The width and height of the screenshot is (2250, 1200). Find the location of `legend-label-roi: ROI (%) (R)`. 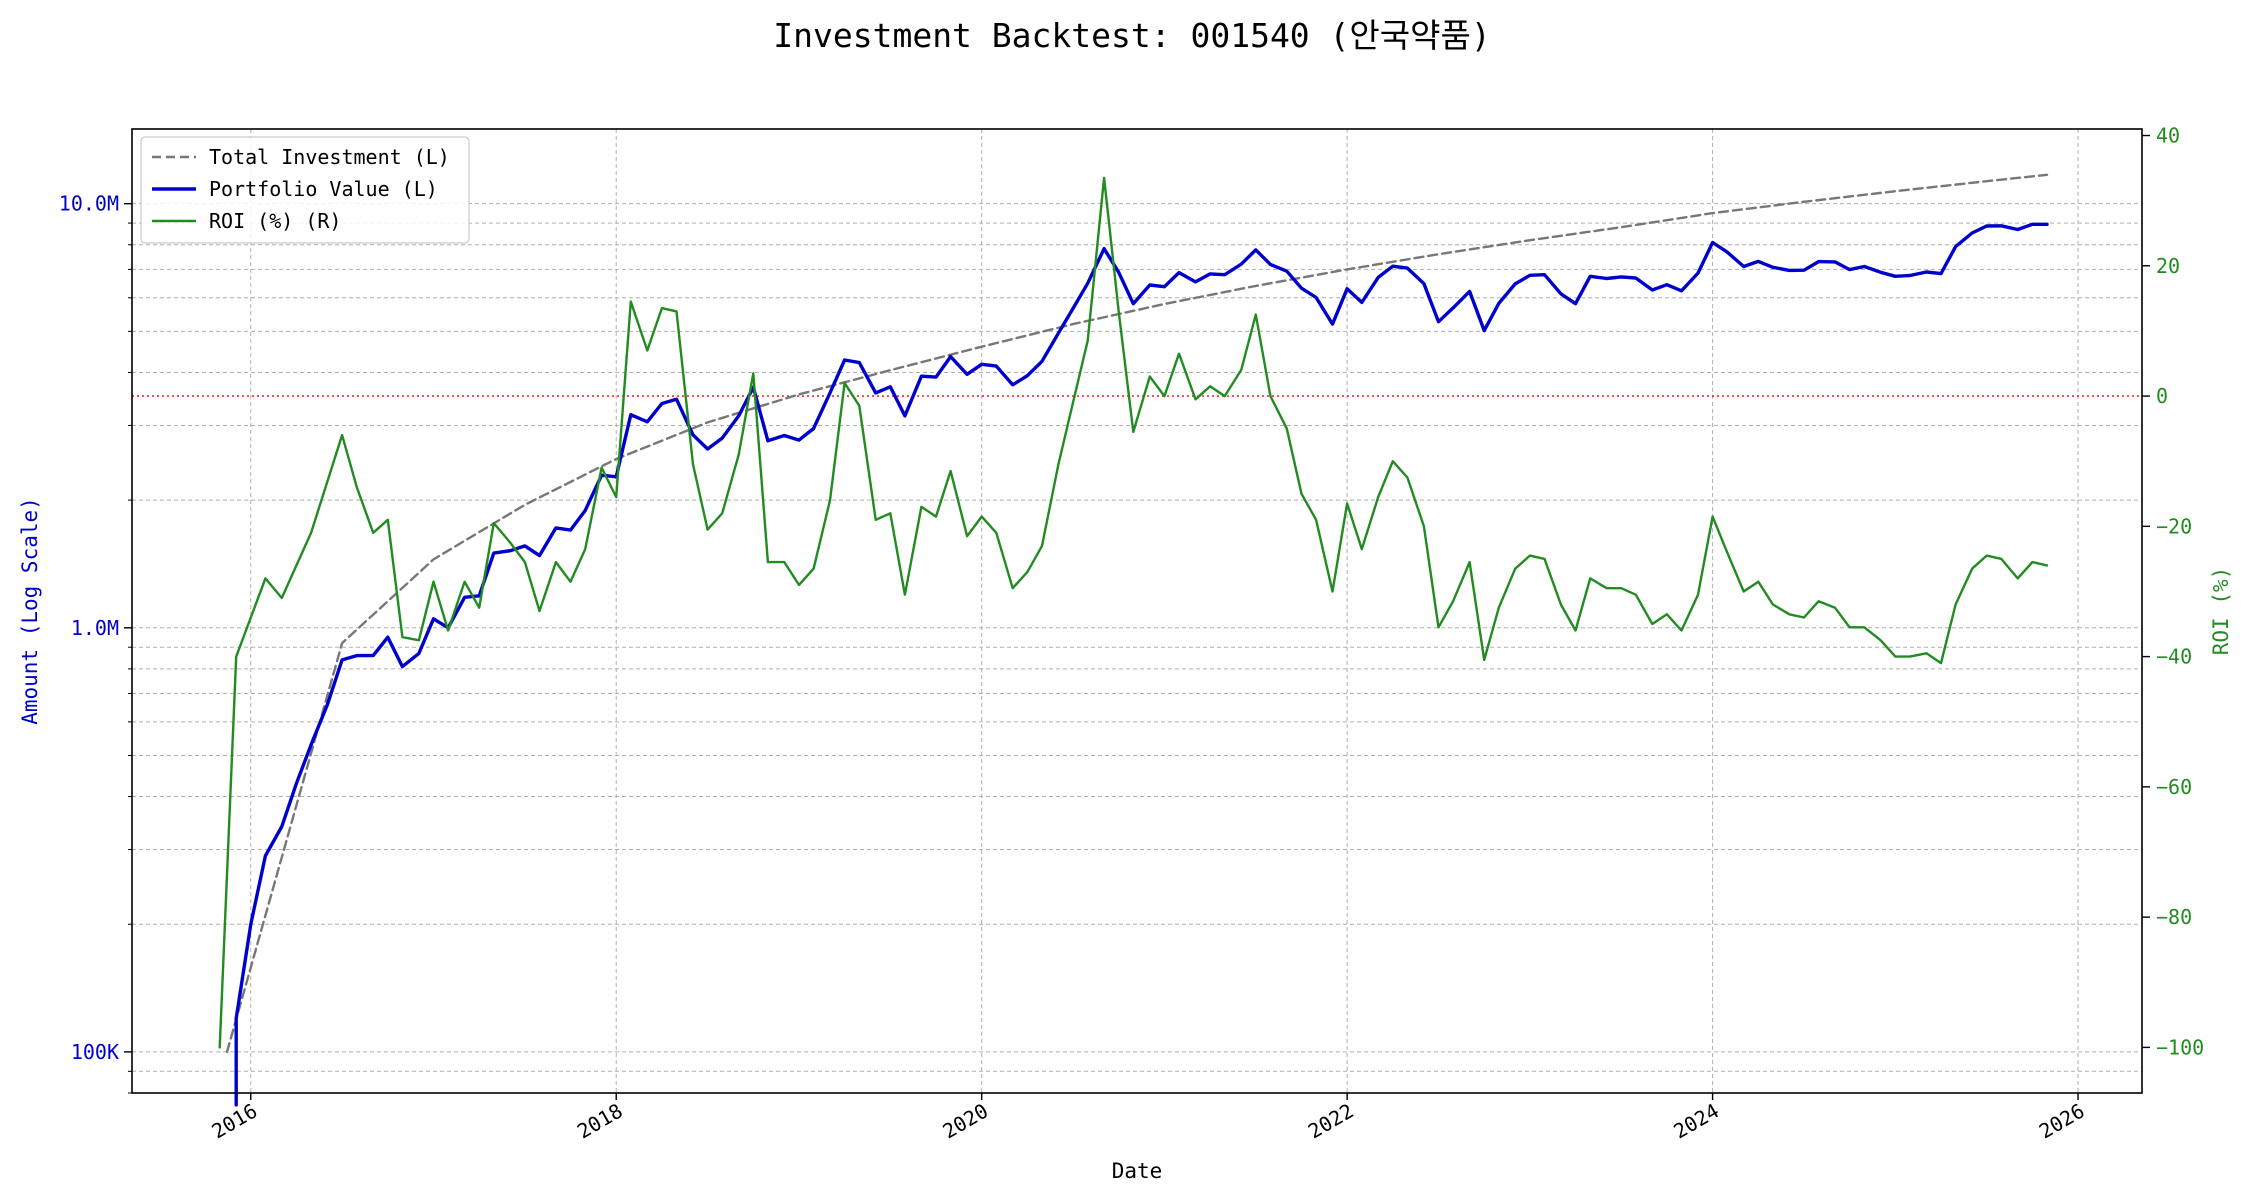

legend-label-roi: ROI (%) (R) is located at coordinates (275, 221).